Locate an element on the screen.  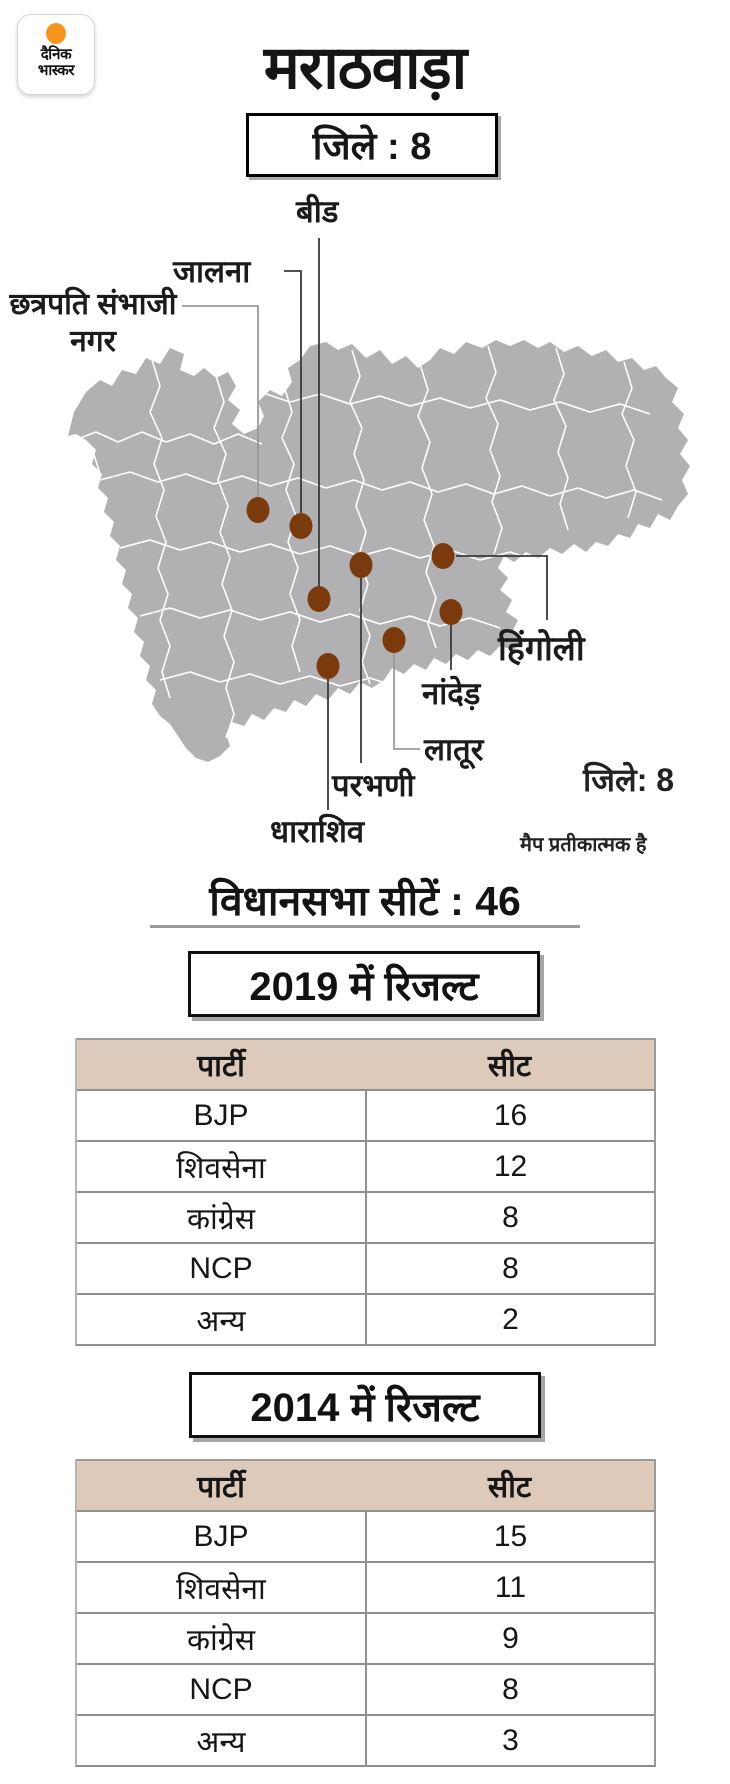
seat-count: 2 is located at coordinates (509, 1319).